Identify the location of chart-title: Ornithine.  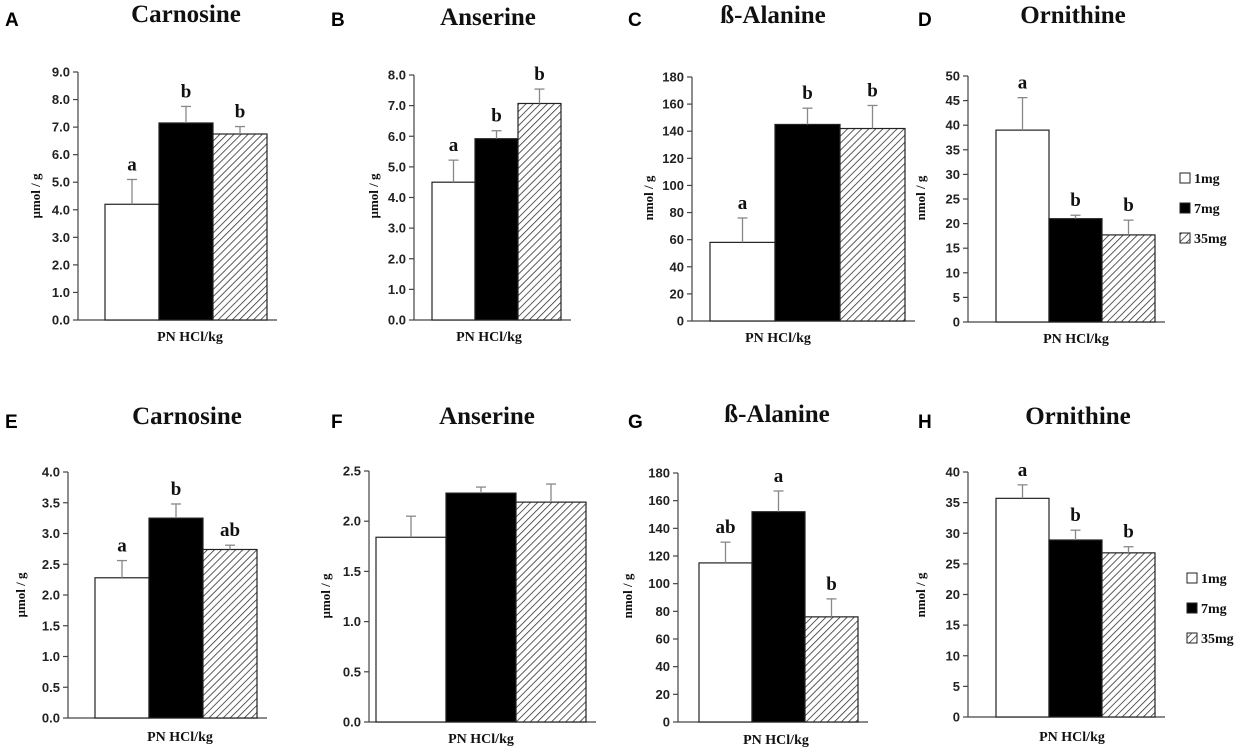
(1078, 416).